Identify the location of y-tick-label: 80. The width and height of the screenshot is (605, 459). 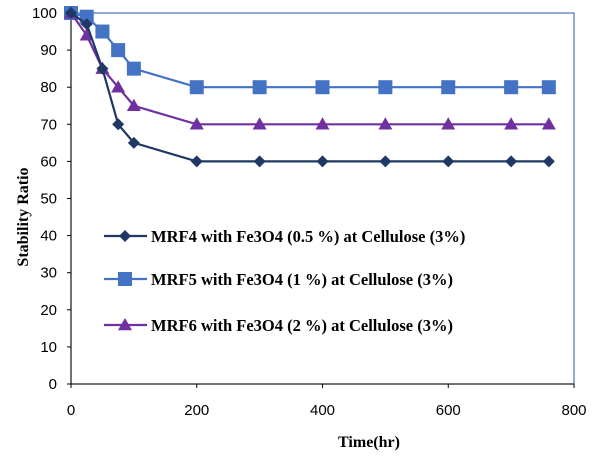
(48, 87).